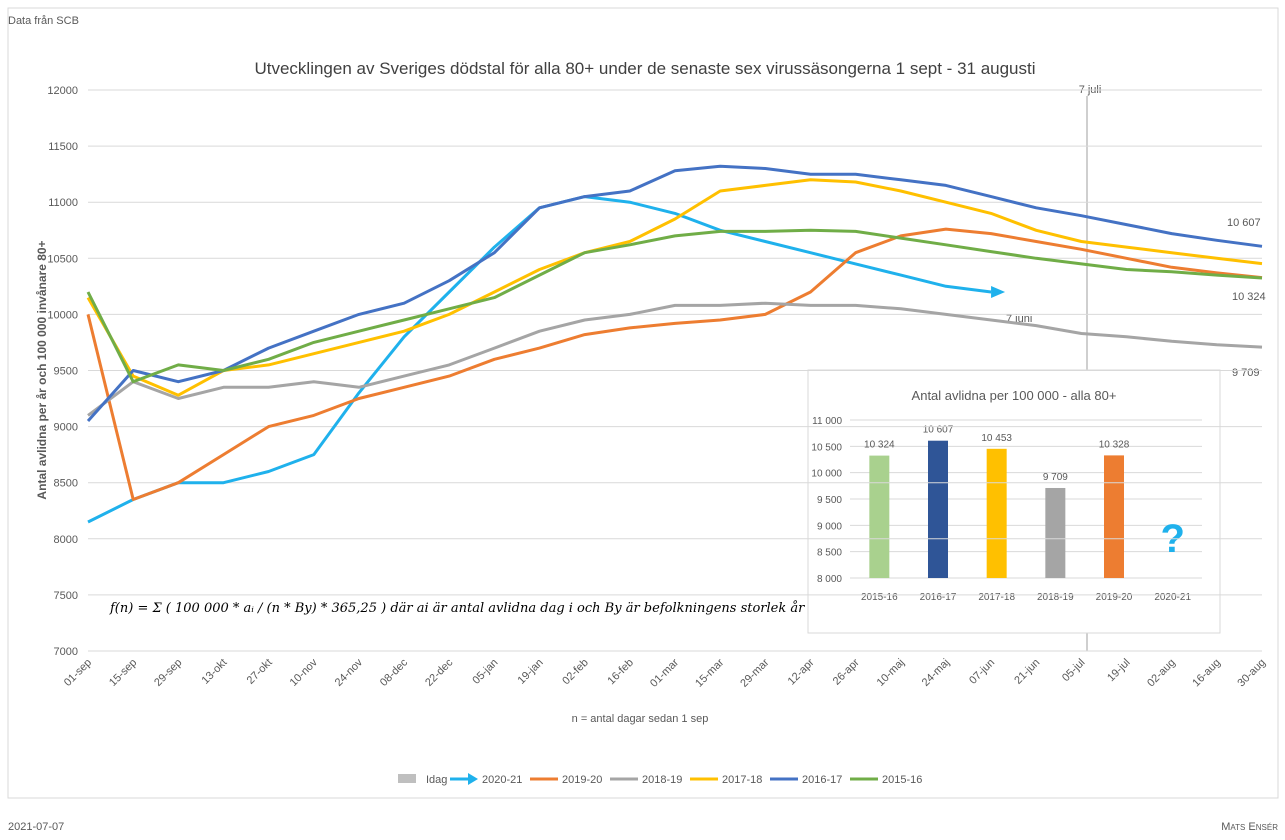 Image resolution: width=1285 pixels, height=840 pixels. What do you see at coordinates (822, 780) in the screenshot?
I see `legend-label: 2016-17` at bounding box center [822, 780].